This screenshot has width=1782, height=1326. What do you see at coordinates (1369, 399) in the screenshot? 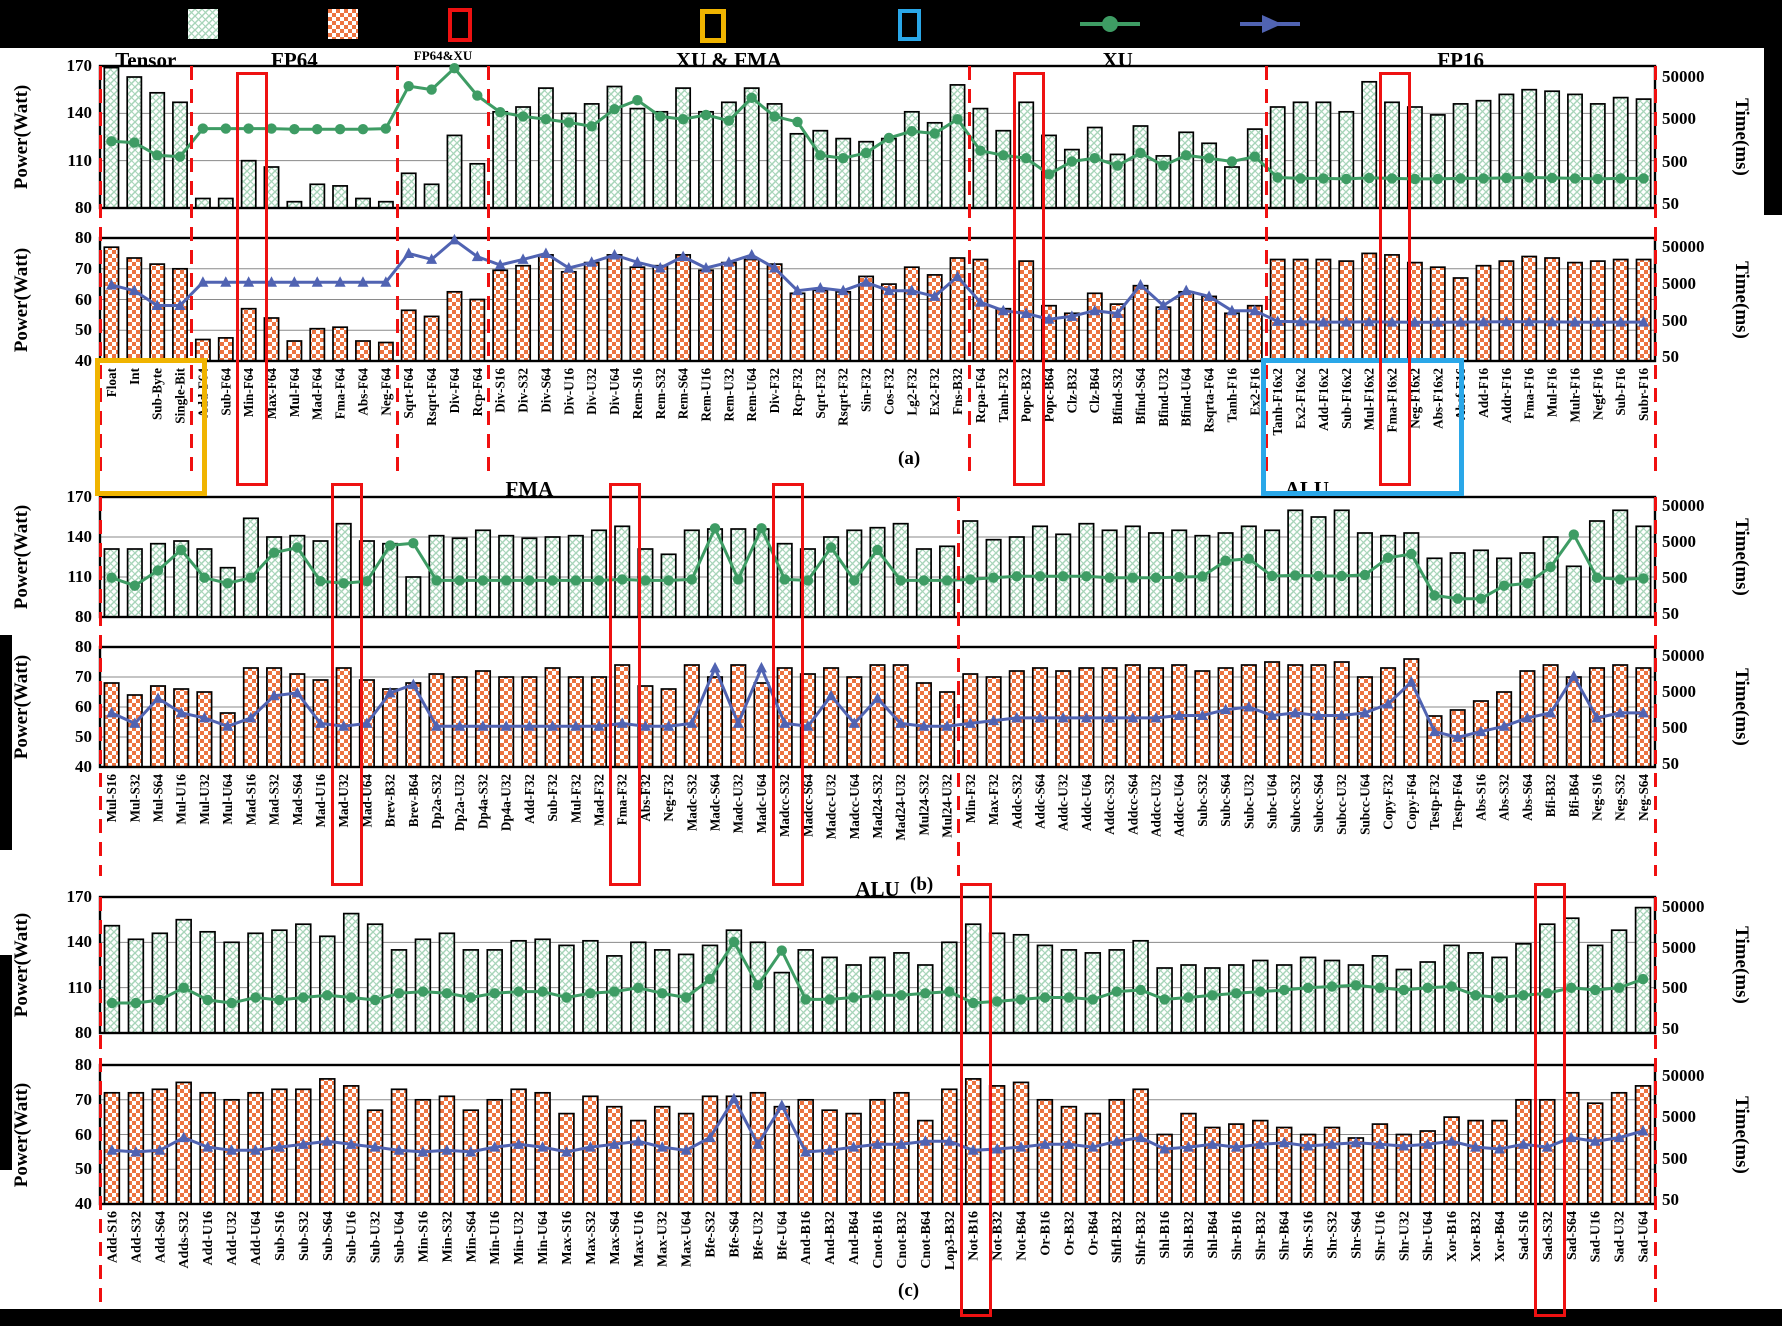
I see `x-label: Mul-F16x2` at bounding box center [1369, 399].